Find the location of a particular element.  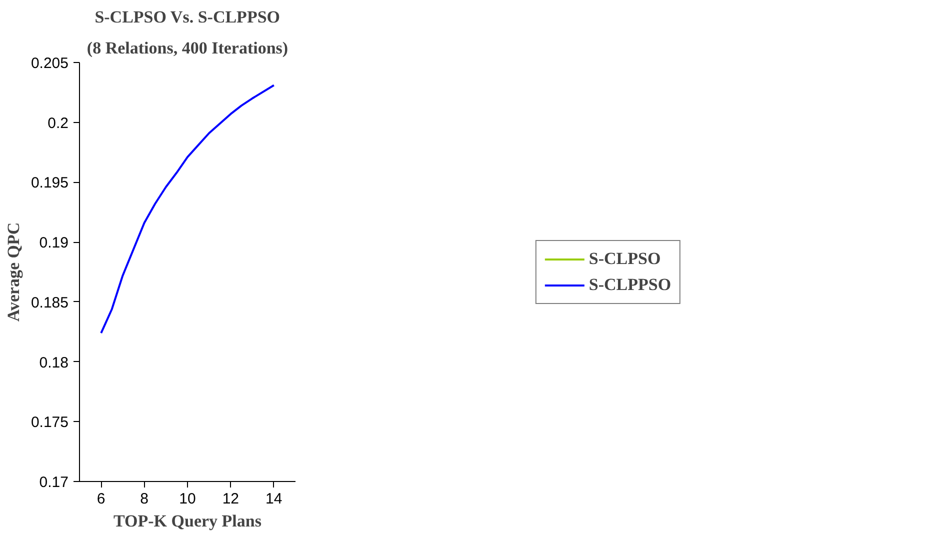

y-tick-label: 0.18 is located at coordinates (54, 363).